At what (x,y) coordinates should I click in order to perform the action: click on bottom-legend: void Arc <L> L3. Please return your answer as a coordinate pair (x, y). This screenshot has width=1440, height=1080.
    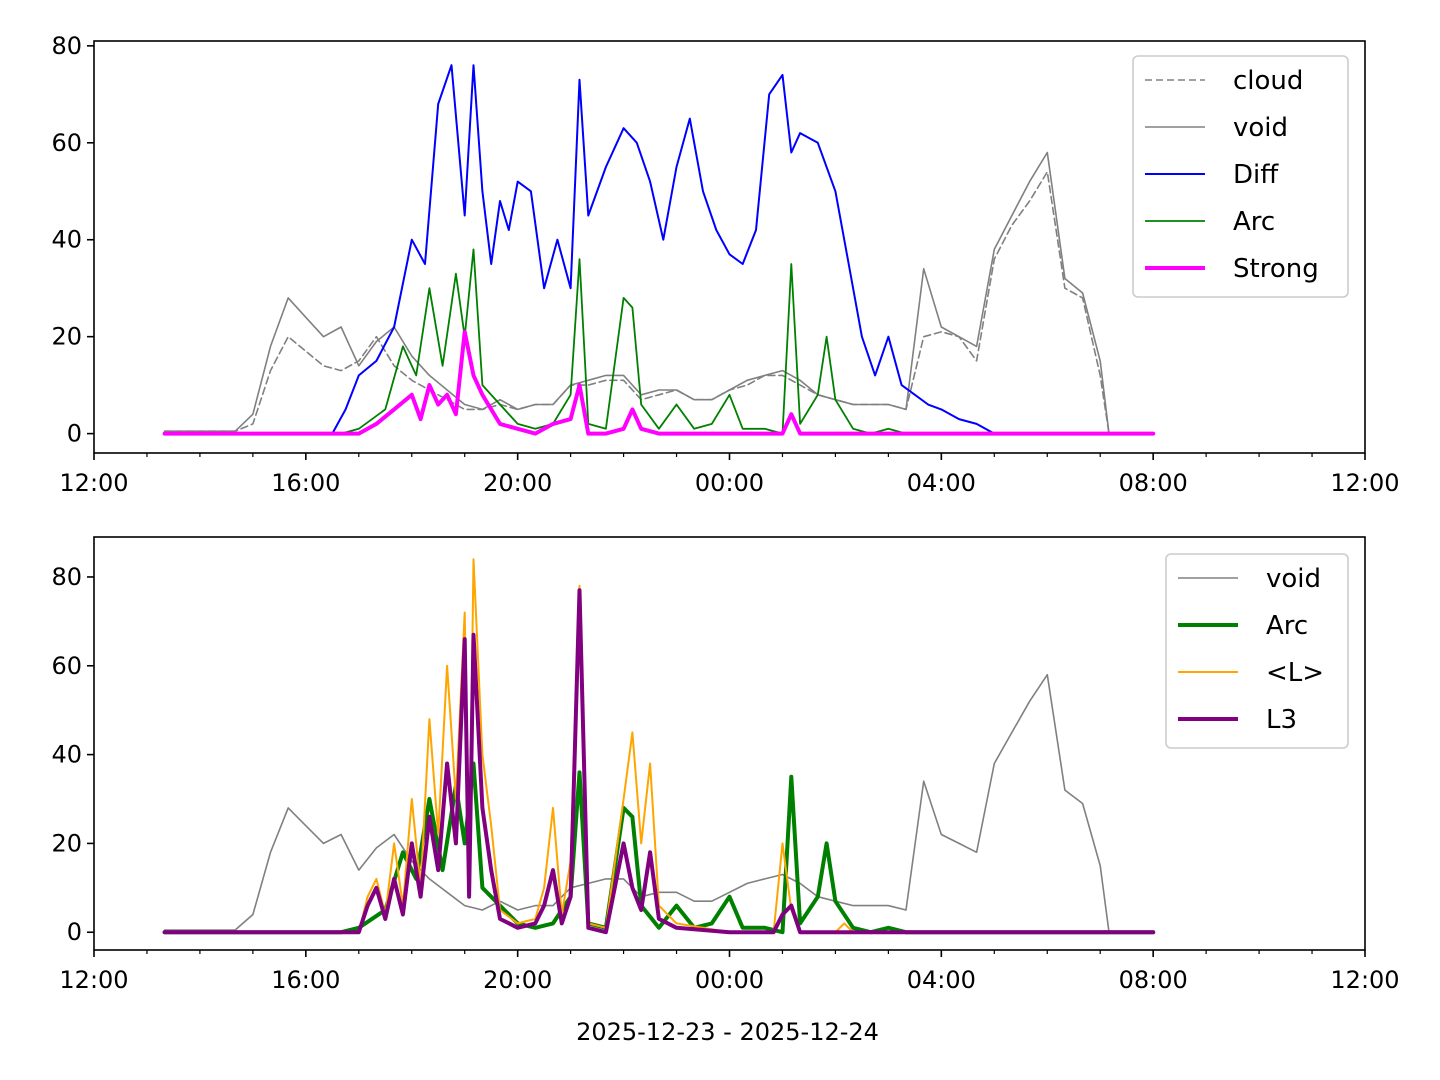
    Looking at the image, I should click on (1257, 651).